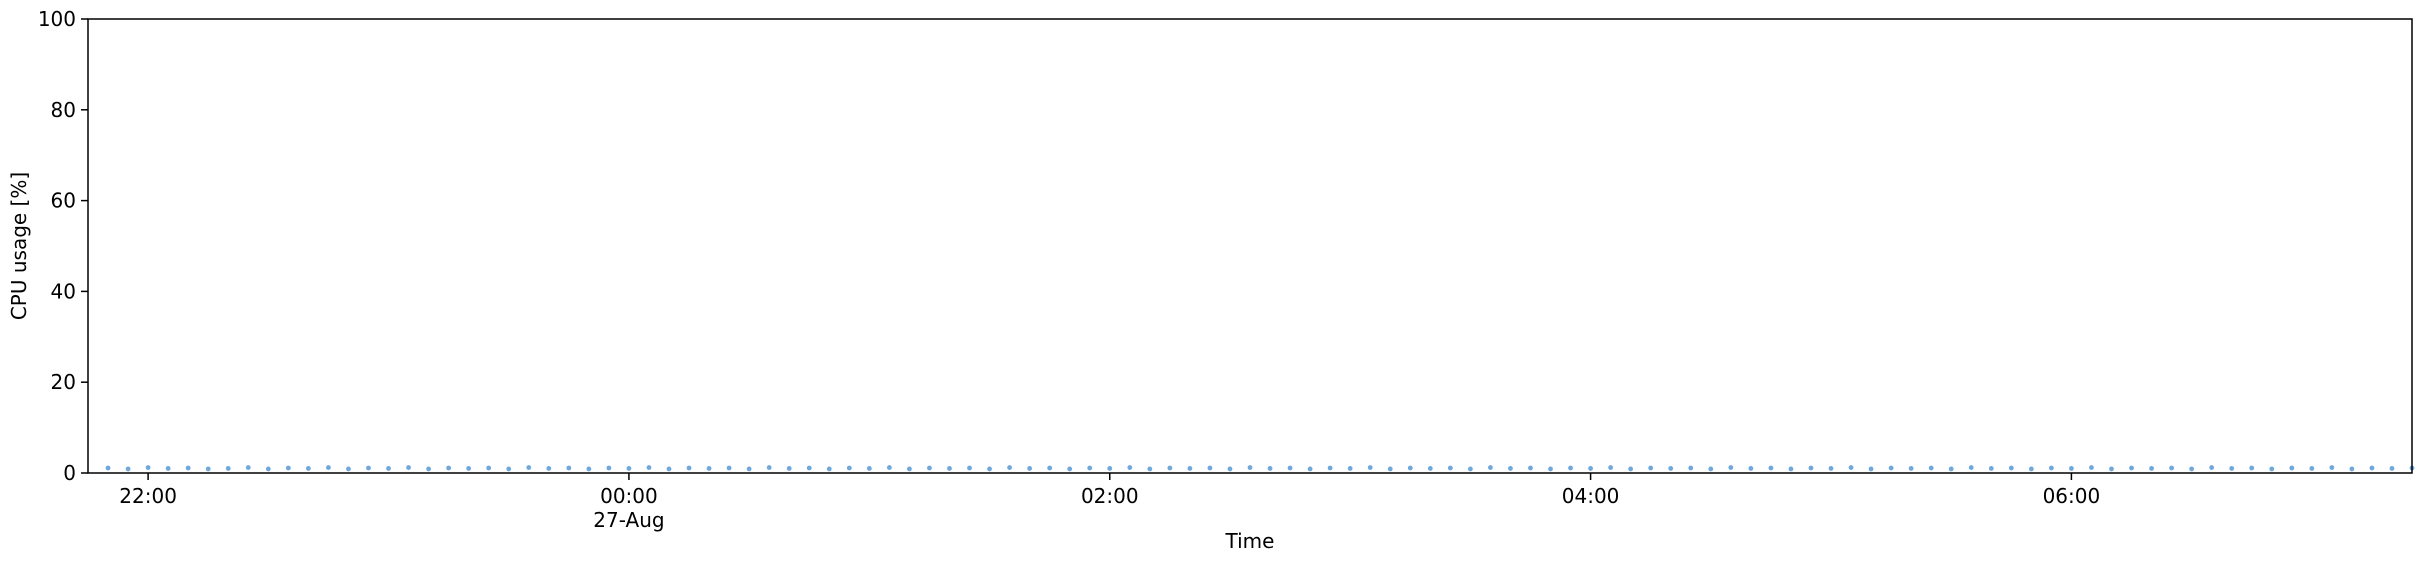 The image size is (2424, 562). Describe the element at coordinates (629, 496) in the screenshot. I see `x-tick-label: 00:00` at that location.